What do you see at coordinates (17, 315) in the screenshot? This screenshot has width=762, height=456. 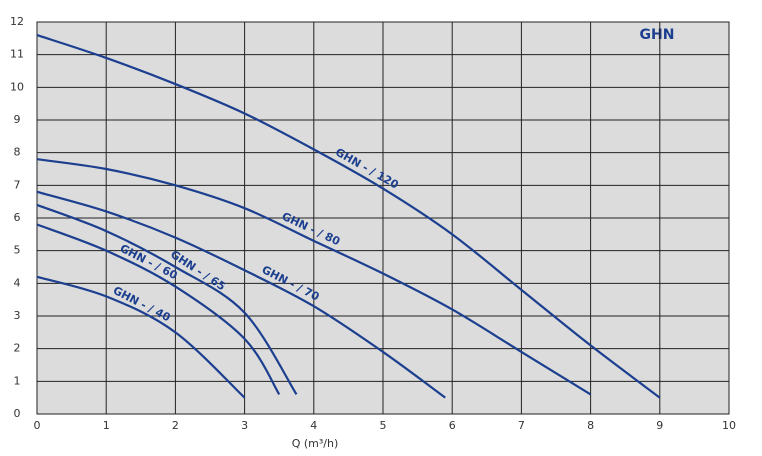 I see `y-tick-label: 3` at bounding box center [17, 315].